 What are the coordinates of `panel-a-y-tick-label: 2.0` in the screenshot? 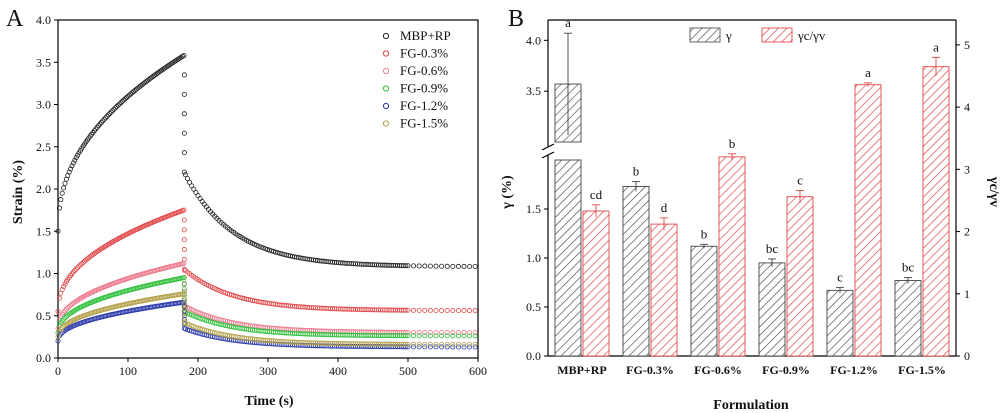 It's located at (43, 189).